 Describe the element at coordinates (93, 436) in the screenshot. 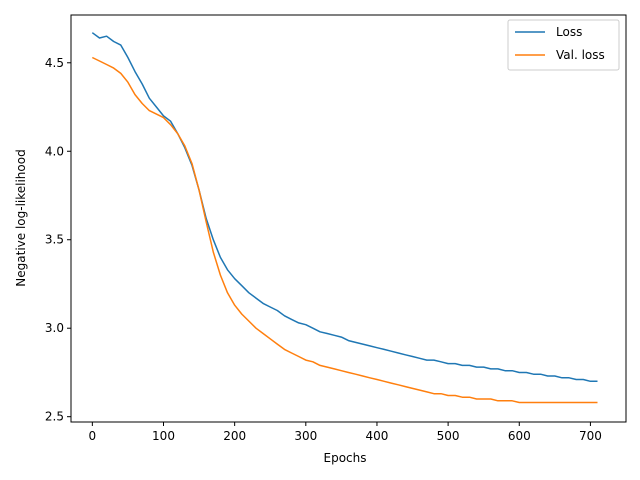

I see `x-tick-label: 0` at that location.